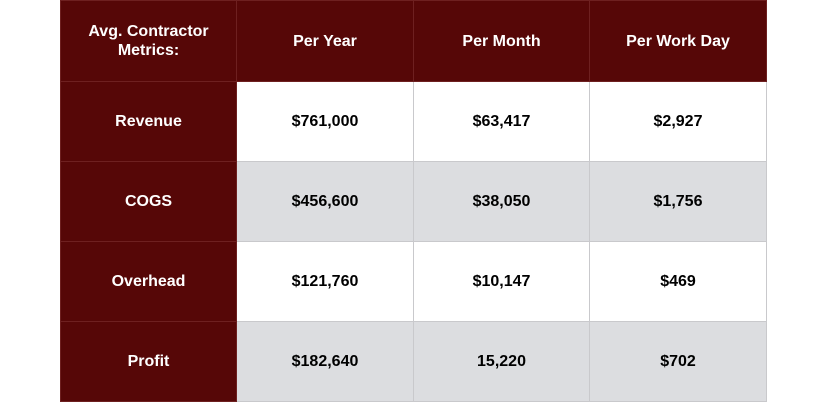 Image resolution: width=827 pixels, height=402 pixels. I want to click on column-header-per-year: Per Year, so click(325, 41).